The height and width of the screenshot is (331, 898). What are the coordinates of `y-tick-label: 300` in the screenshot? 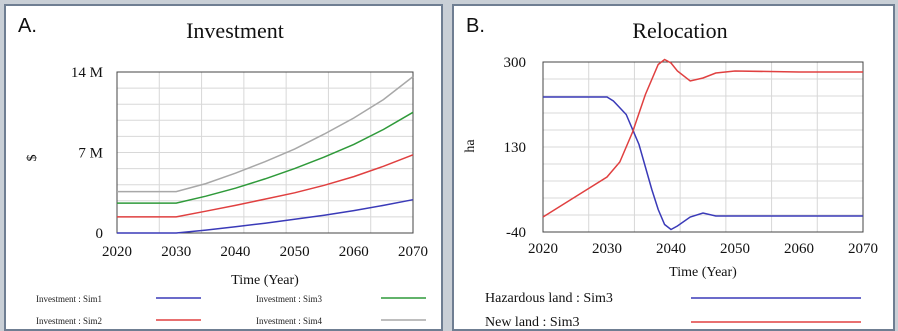 It's located at (515, 63).